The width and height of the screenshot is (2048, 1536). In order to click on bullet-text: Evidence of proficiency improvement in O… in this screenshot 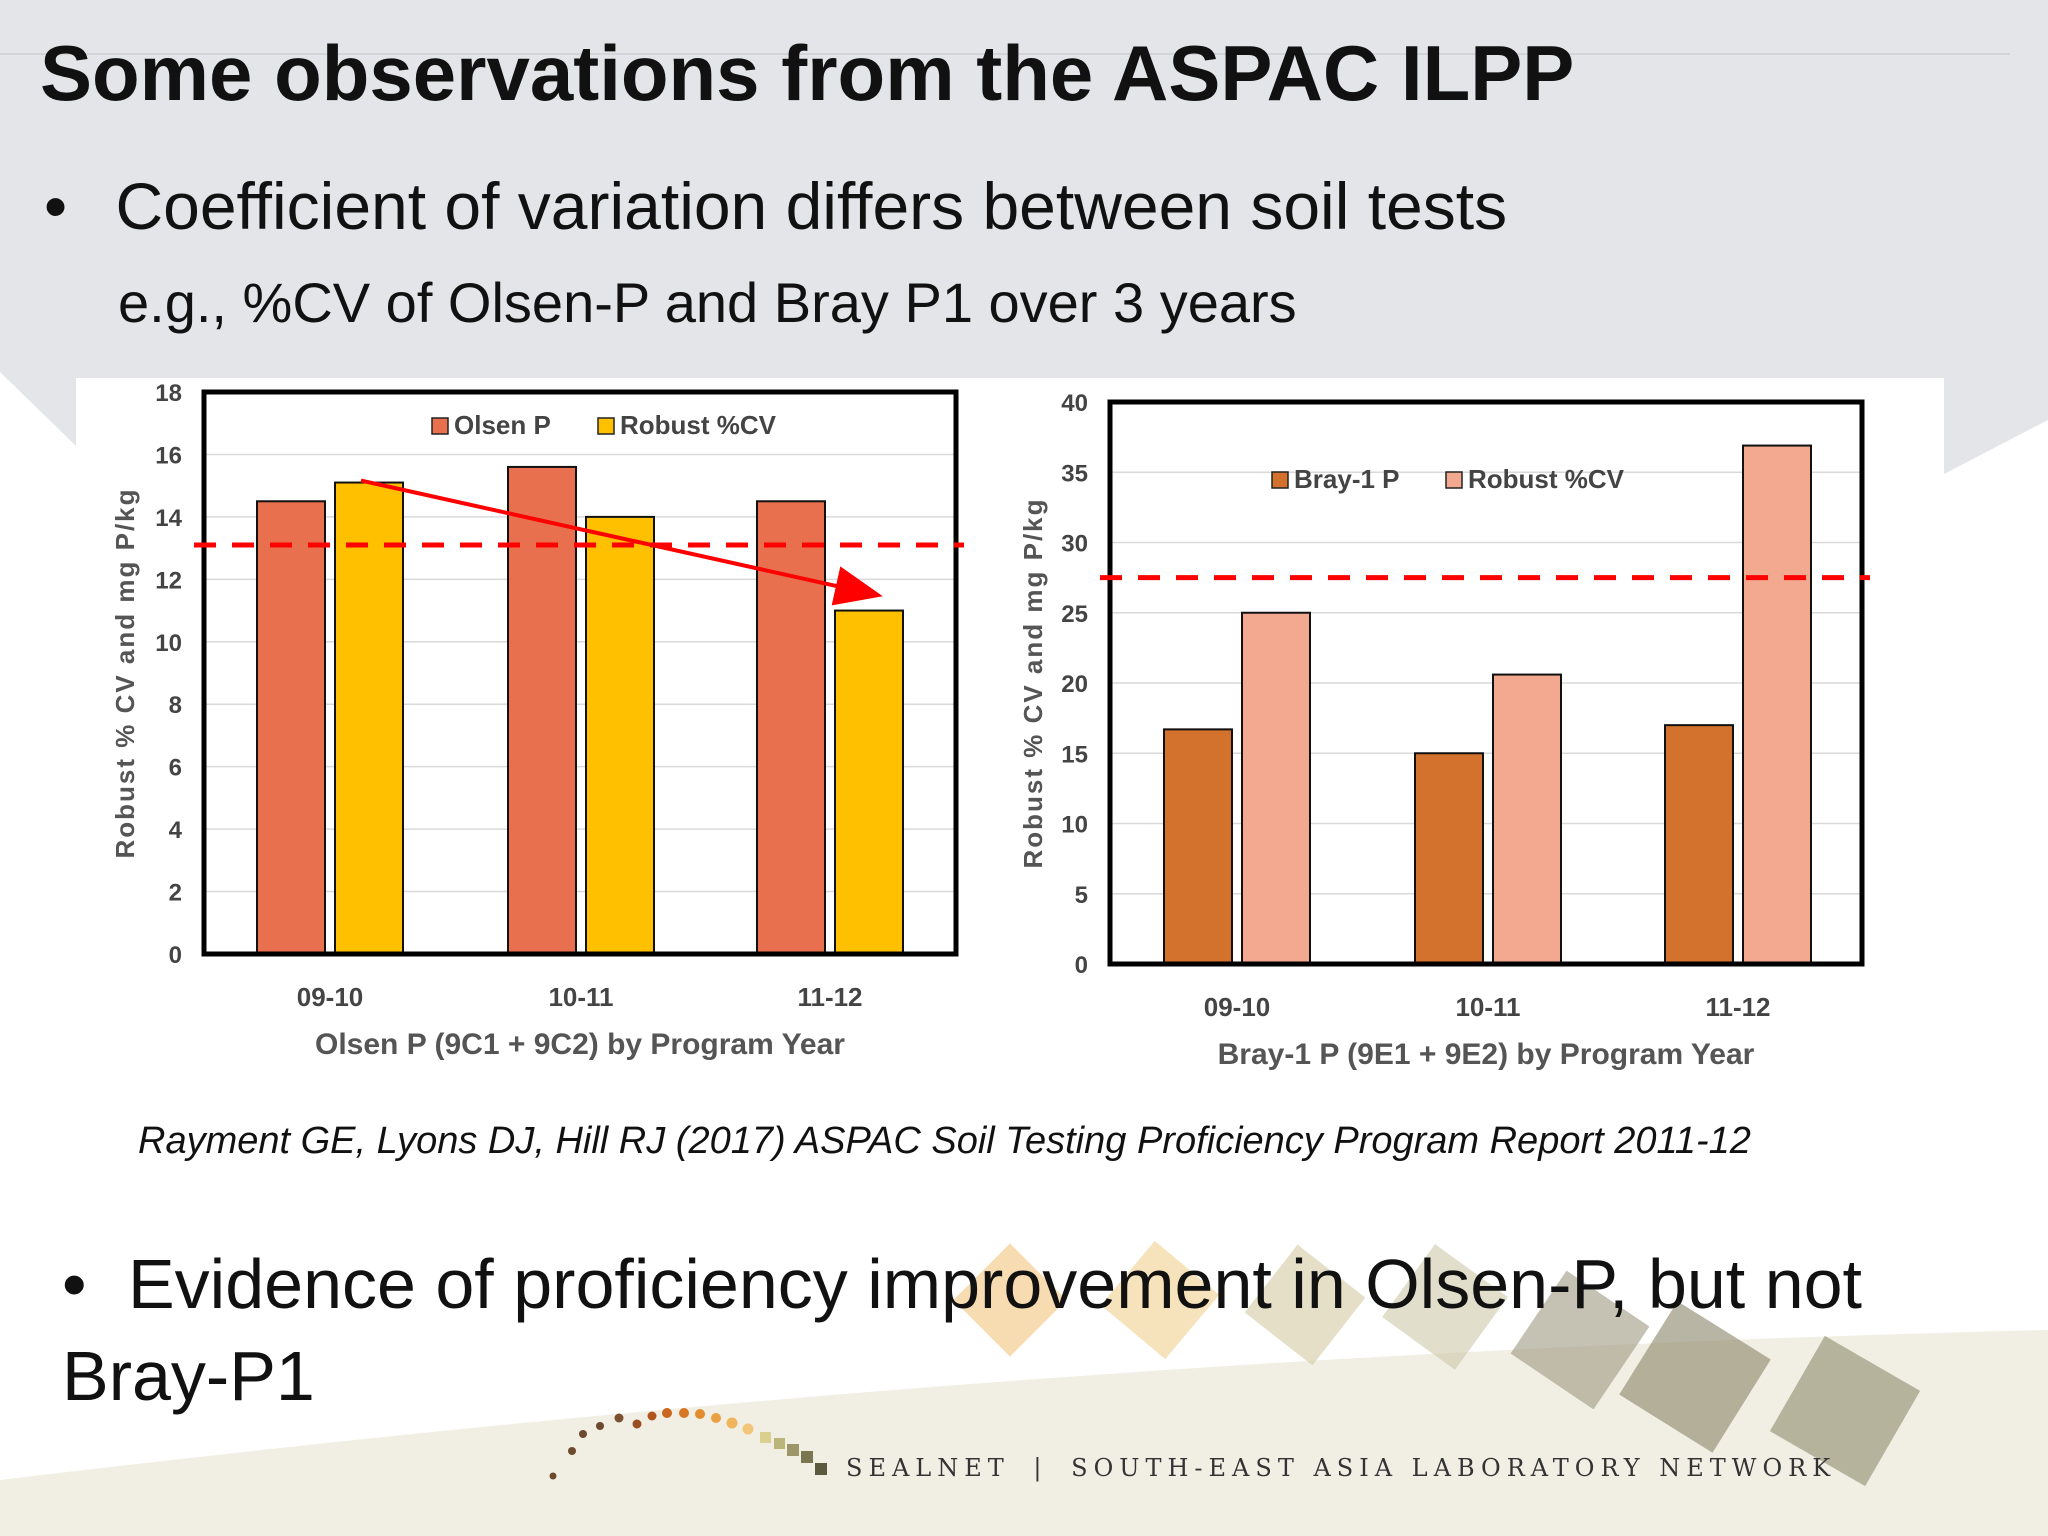, I will do `click(962, 1330)`.